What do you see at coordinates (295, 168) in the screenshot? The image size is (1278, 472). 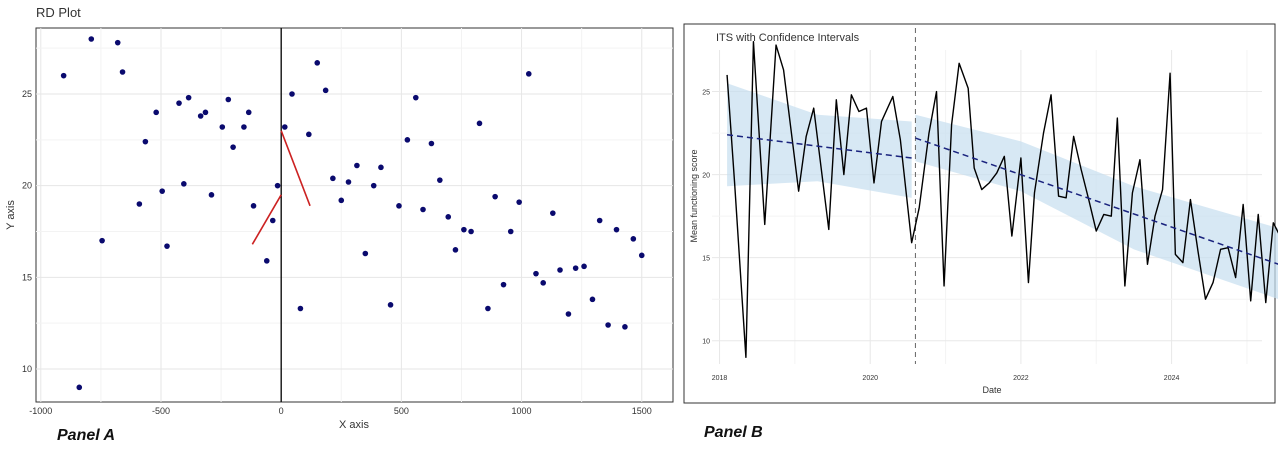 I see `fit-line-right` at bounding box center [295, 168].